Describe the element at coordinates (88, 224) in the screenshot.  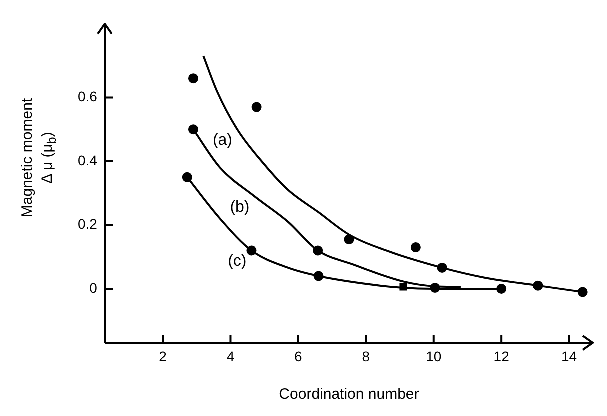
I see `y-tick-label: 0.2` at that location.